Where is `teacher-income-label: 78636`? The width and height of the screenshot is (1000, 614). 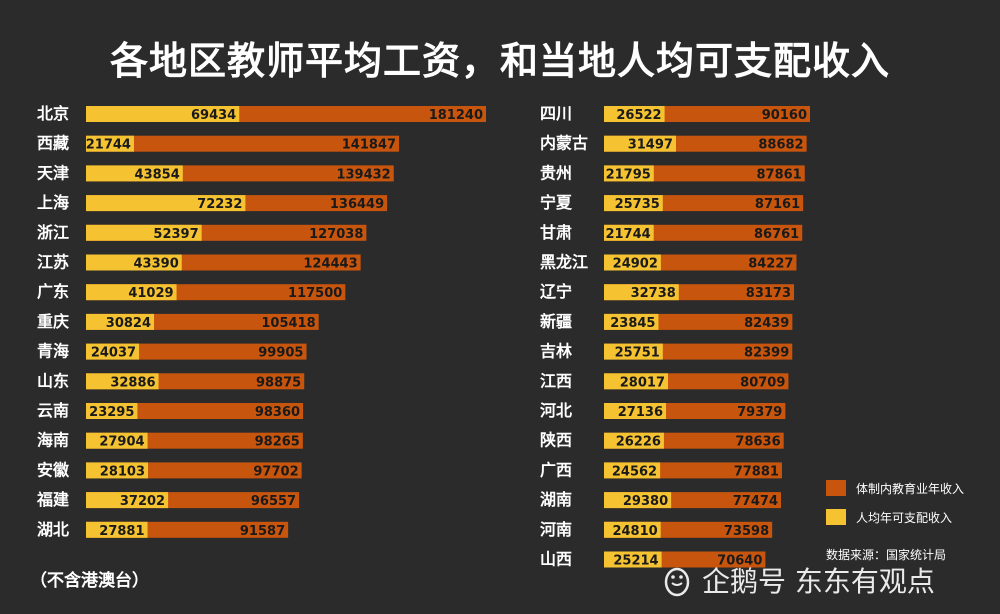 teacher-income-label: 78636 is located at coordinates (757, 442).